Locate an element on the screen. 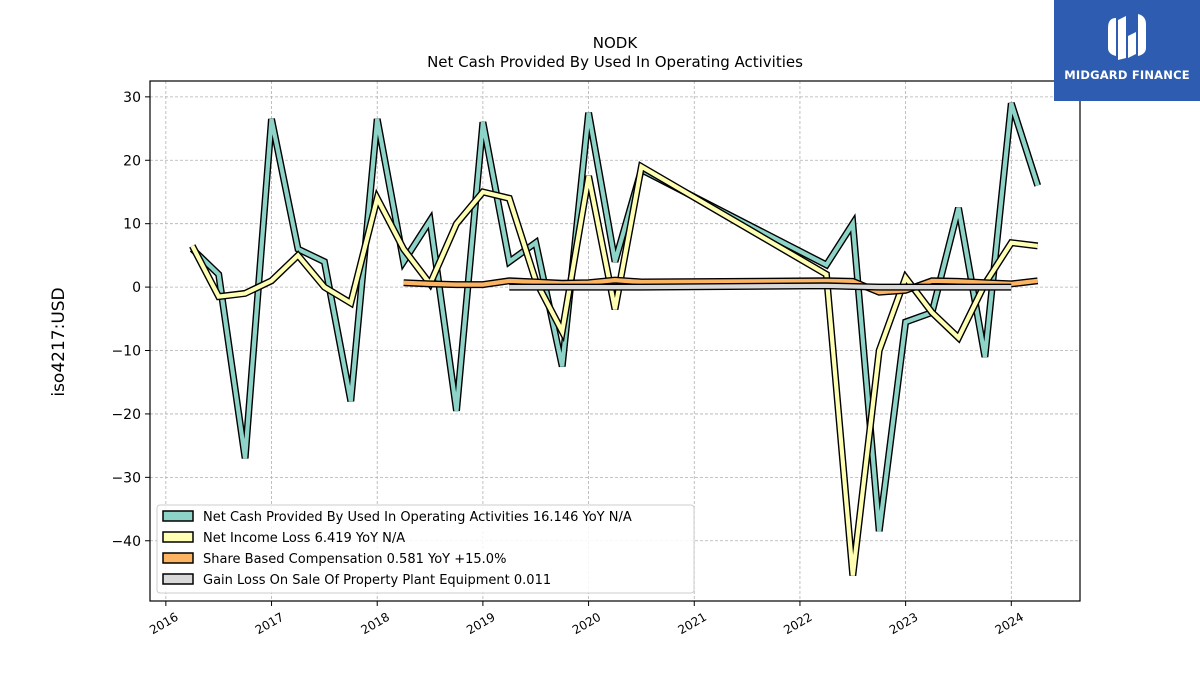 This screenshot has height=675, width=1200. y-tick-label: 20 is located at coordinates (132, 161).